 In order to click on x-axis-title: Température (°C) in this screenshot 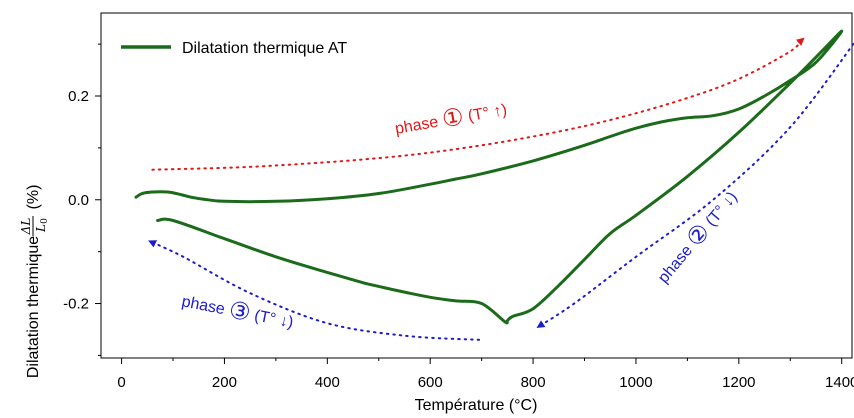, I will do `click(476, 405)`.